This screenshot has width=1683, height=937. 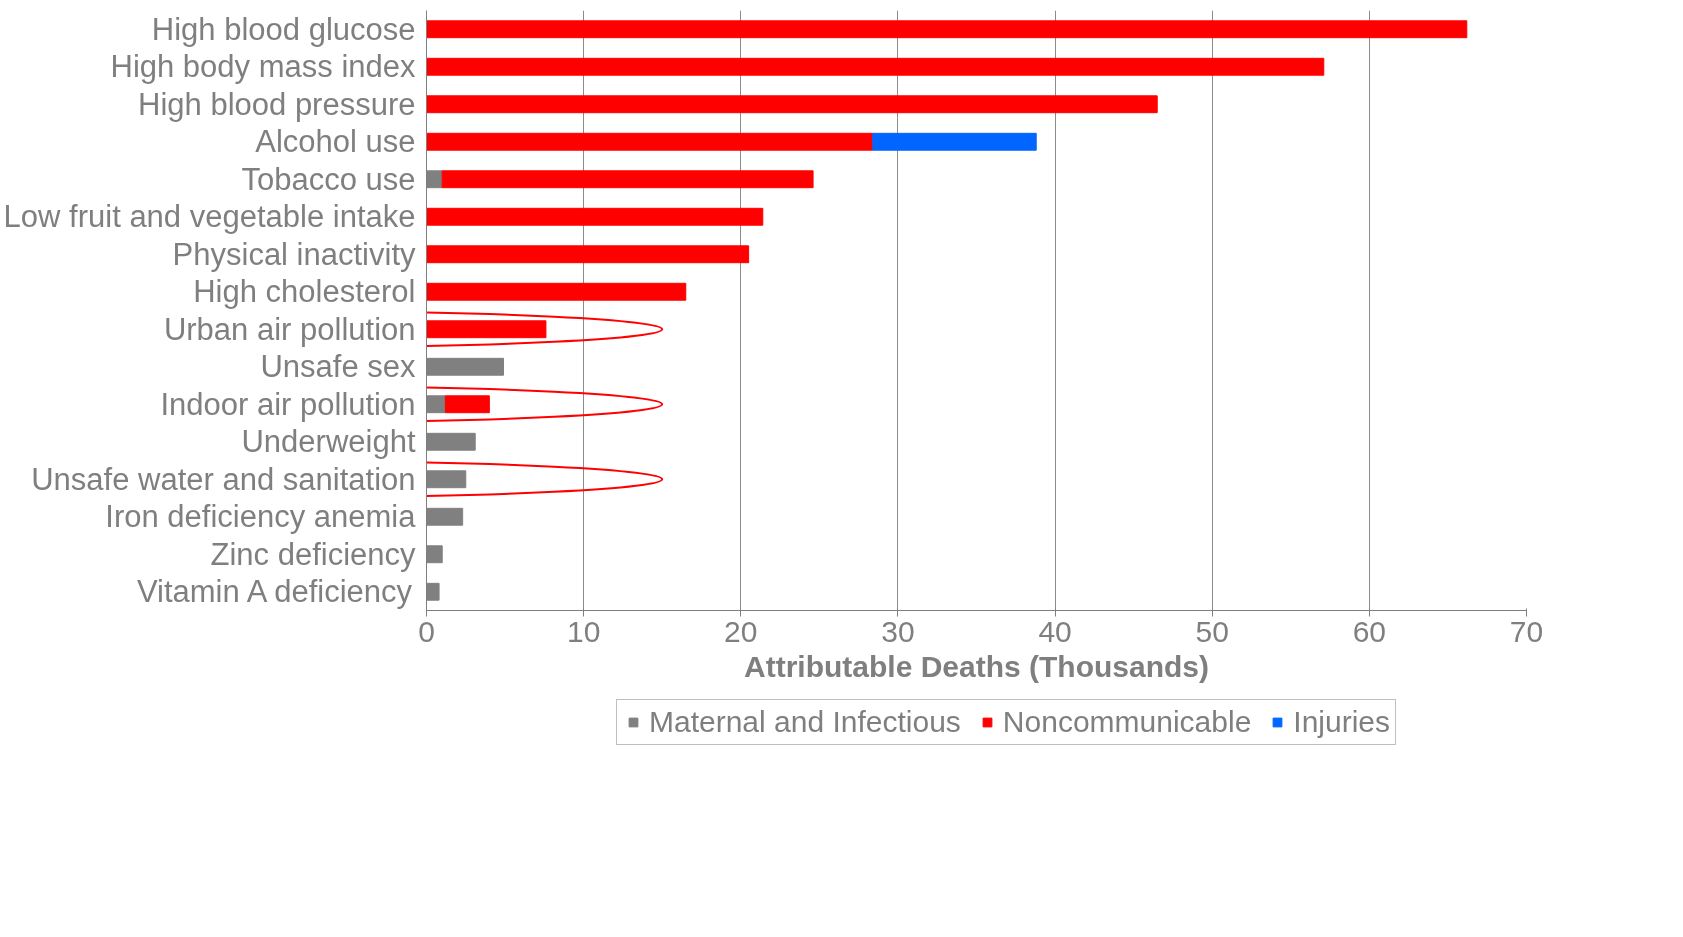 What do you see at coordinates (1055, 631) in the screenshot?
I see `x-tick-label: 40` at bounding box center [1055, 631].